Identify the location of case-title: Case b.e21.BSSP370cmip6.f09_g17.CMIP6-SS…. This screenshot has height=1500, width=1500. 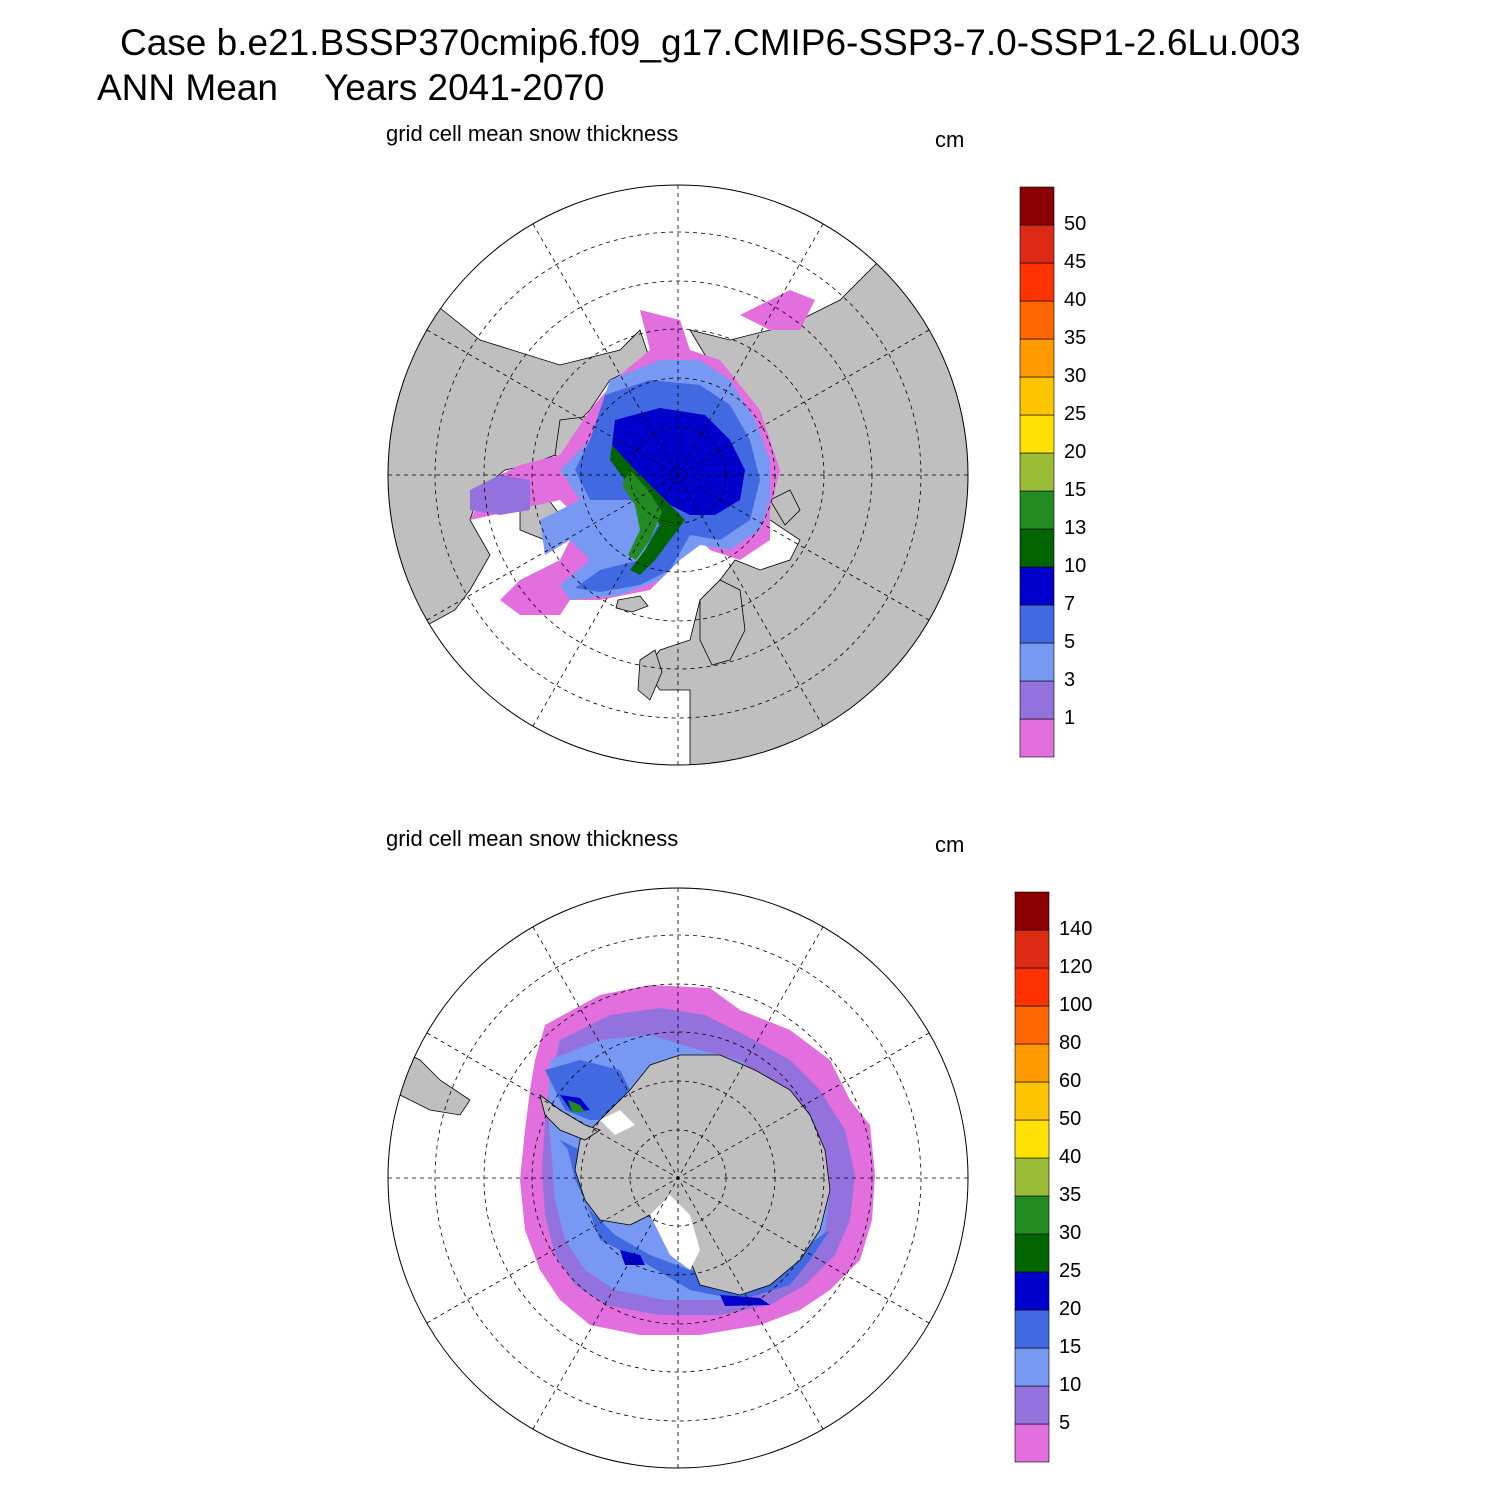
(710, 42).